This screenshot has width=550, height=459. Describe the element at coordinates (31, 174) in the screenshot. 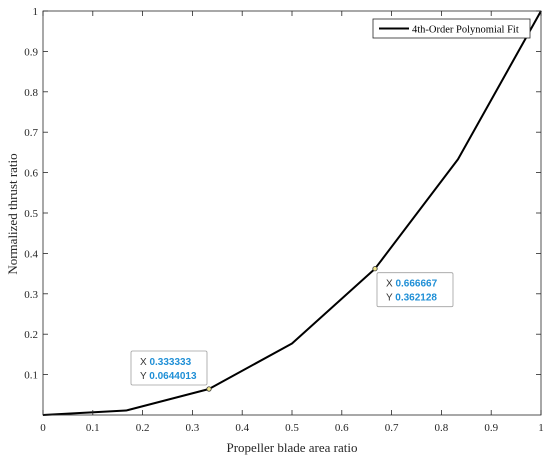

I see `y-tick-label: 0.6` at that location.